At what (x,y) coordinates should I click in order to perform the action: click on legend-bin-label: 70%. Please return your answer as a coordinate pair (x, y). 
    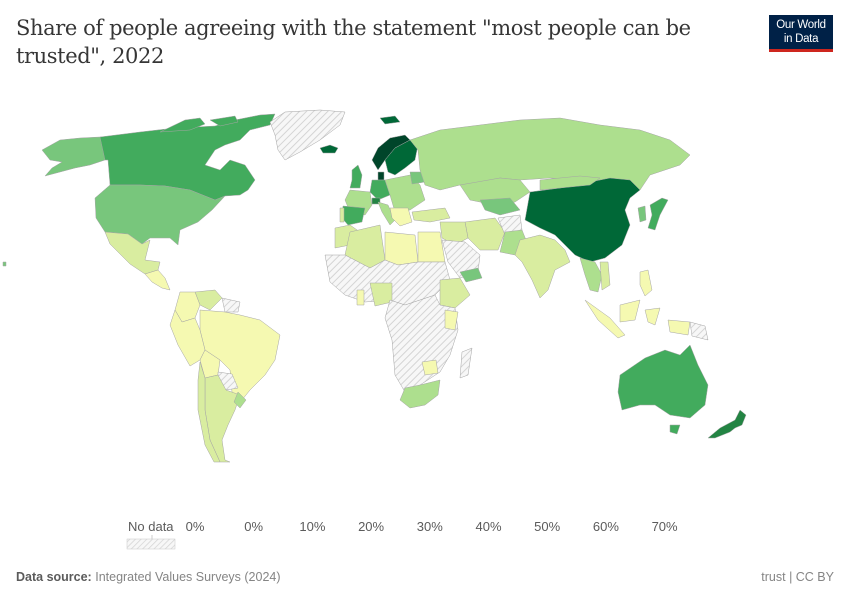
    Looking at the image, I should click on (664, 526).